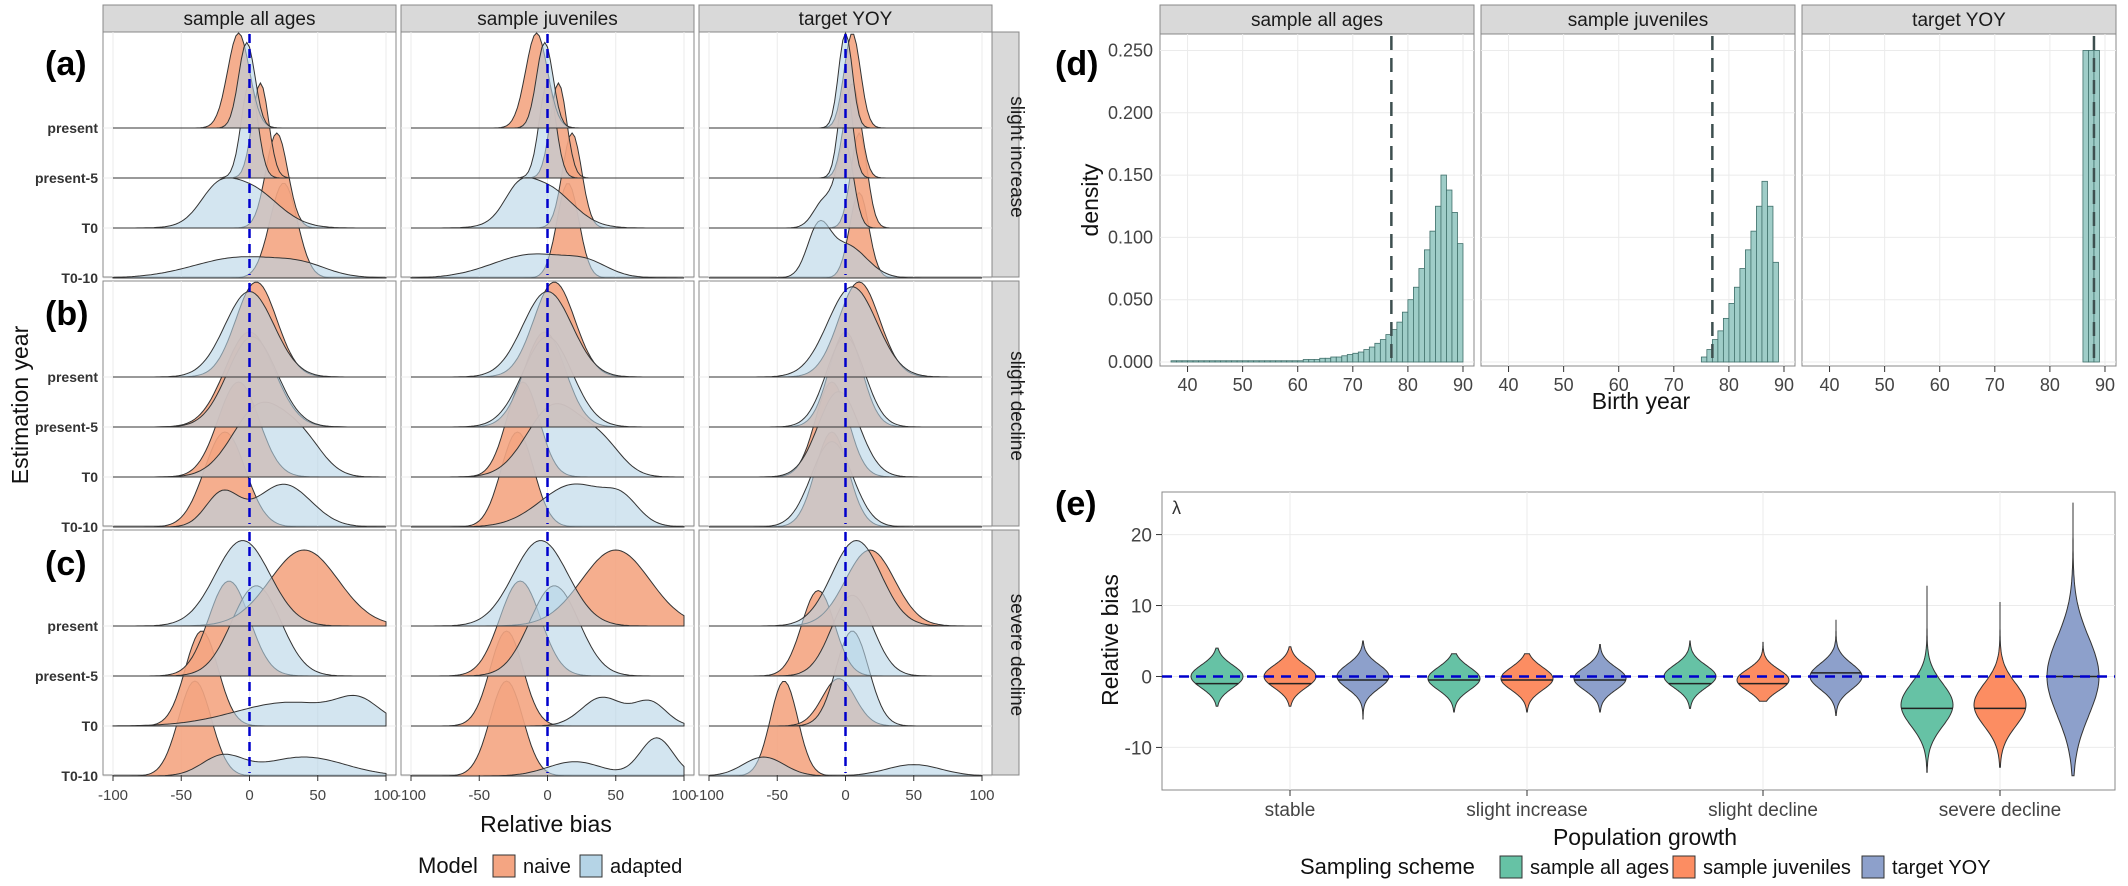 This screenshot has height=886, width=2128. I want to click on row-strip-label: slight increase, so click(1016, 156).